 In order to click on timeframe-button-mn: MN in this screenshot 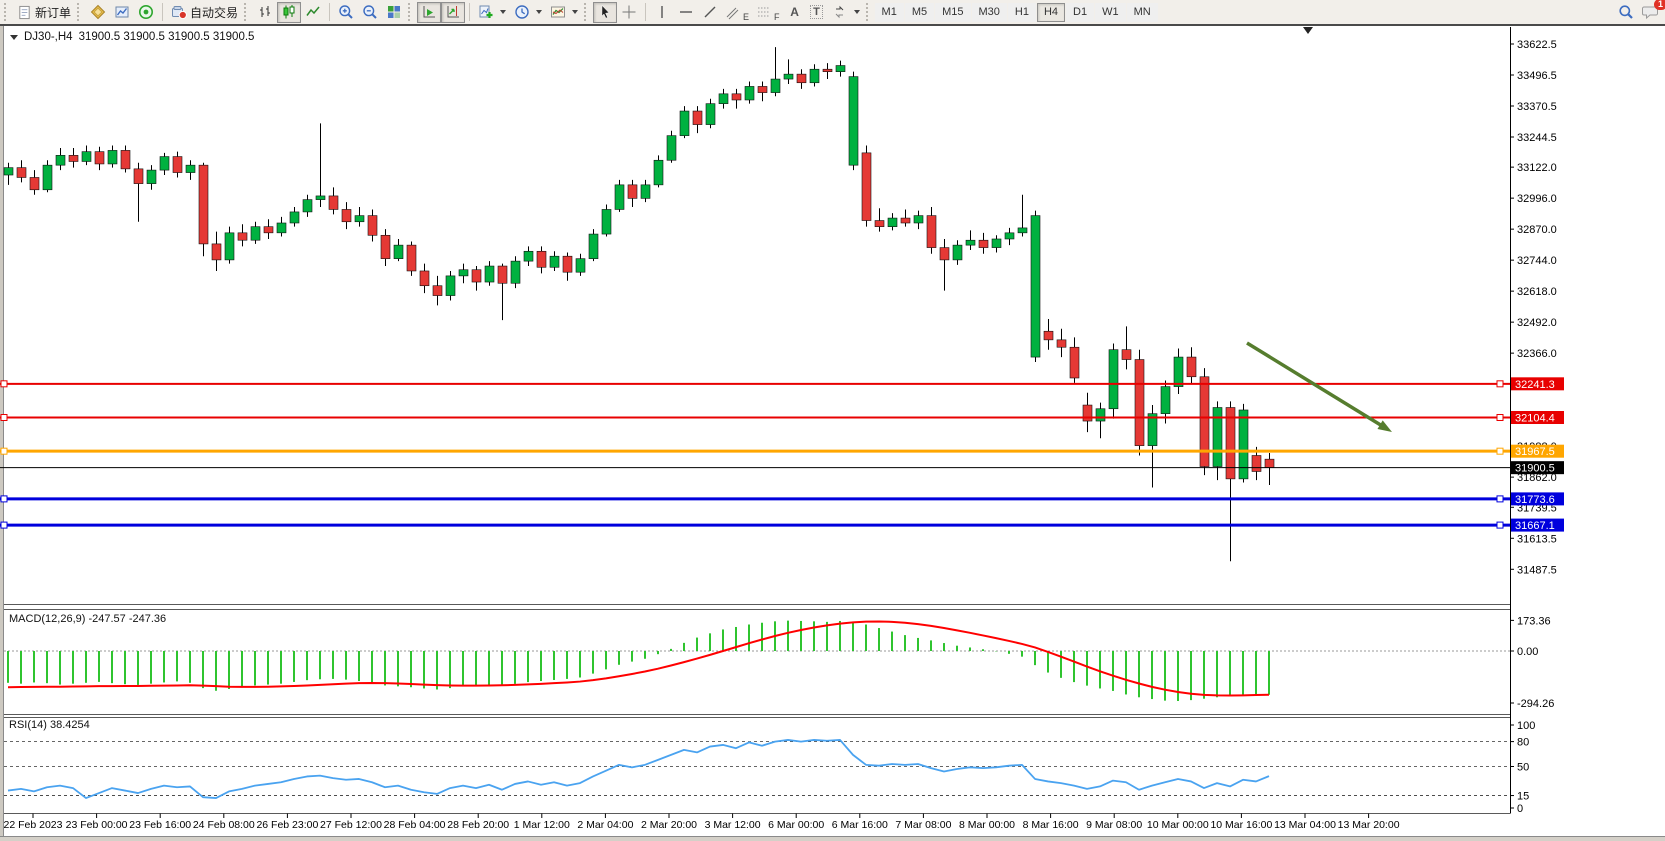, I will do `click(1142, 12)`.